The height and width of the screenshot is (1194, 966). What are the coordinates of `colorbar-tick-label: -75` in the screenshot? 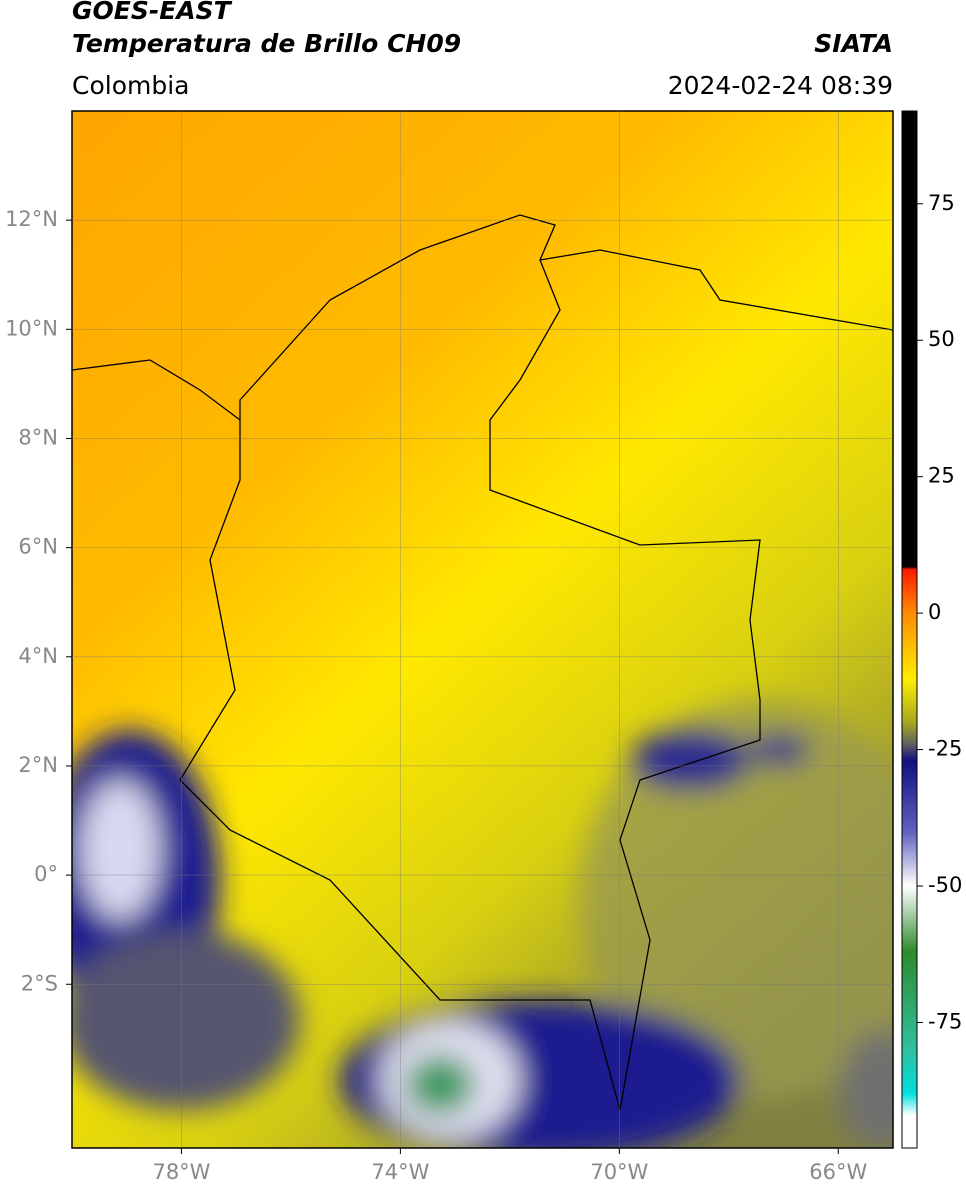 It's located at (945, 1021).